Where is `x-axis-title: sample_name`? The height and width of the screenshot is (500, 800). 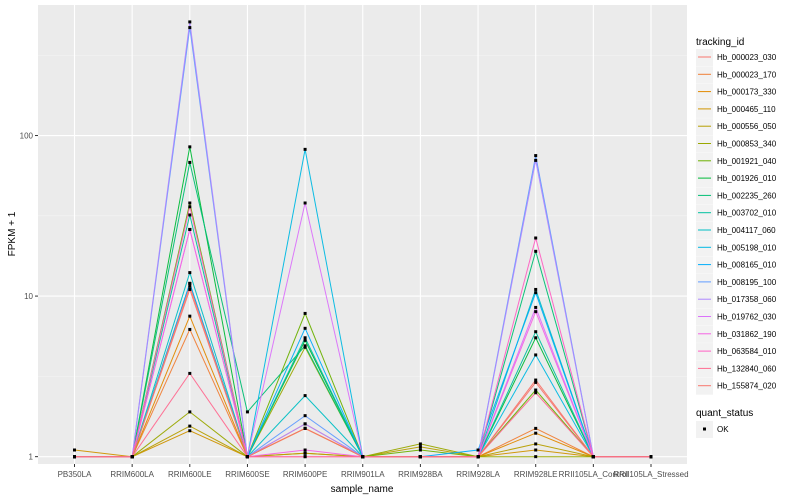 x-axis-title: sample_name is located at coordinates (362, 489).